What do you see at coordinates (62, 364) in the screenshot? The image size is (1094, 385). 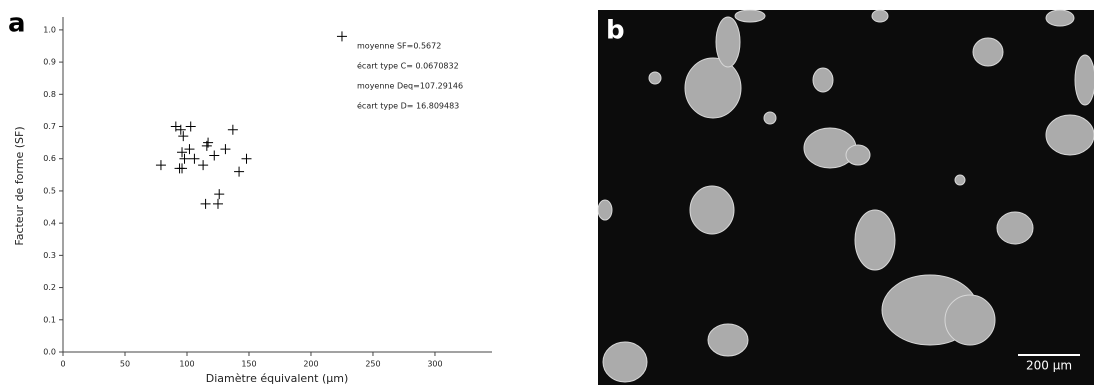 I see `x-tick-label: 0` at bounding box center [62, 364].